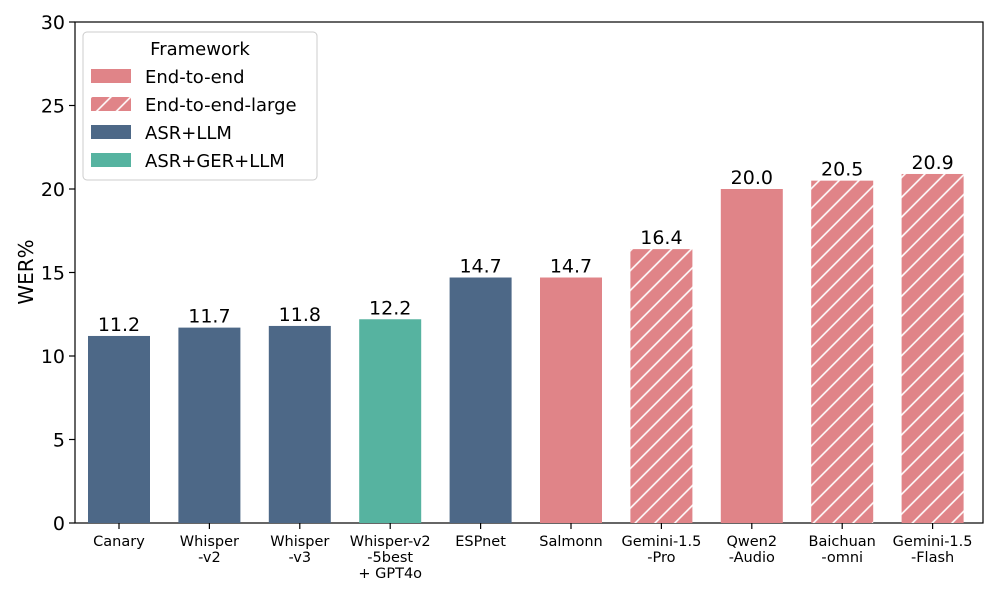 Image resolution: width=997 pixels, height=598 pixels. Describe the element at coordinates (53, 357) in the screenshot. I see `y-tick-label: 10` at that location.